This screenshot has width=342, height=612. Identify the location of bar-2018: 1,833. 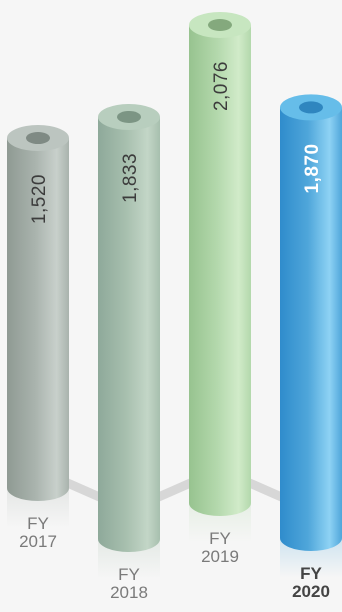
(129, 341).